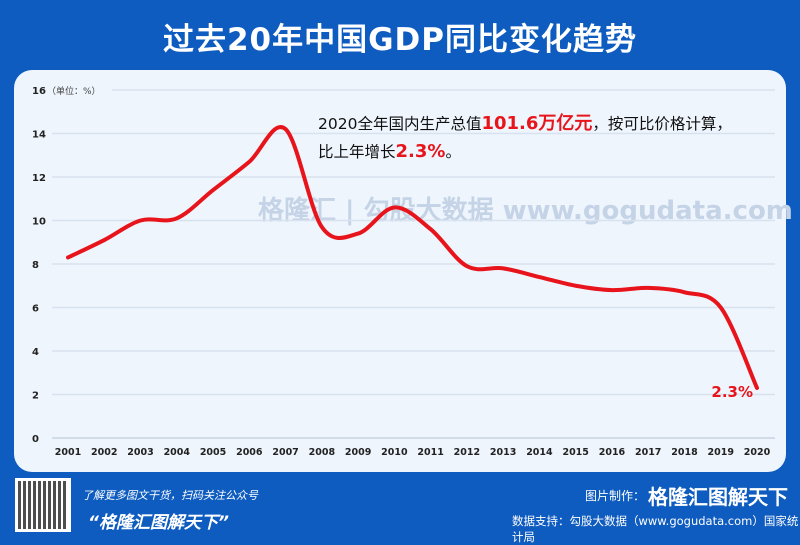 The height and width of the screenshot is (545, 800). I want to click on x-tick-label: 2011, so click(430, 452).